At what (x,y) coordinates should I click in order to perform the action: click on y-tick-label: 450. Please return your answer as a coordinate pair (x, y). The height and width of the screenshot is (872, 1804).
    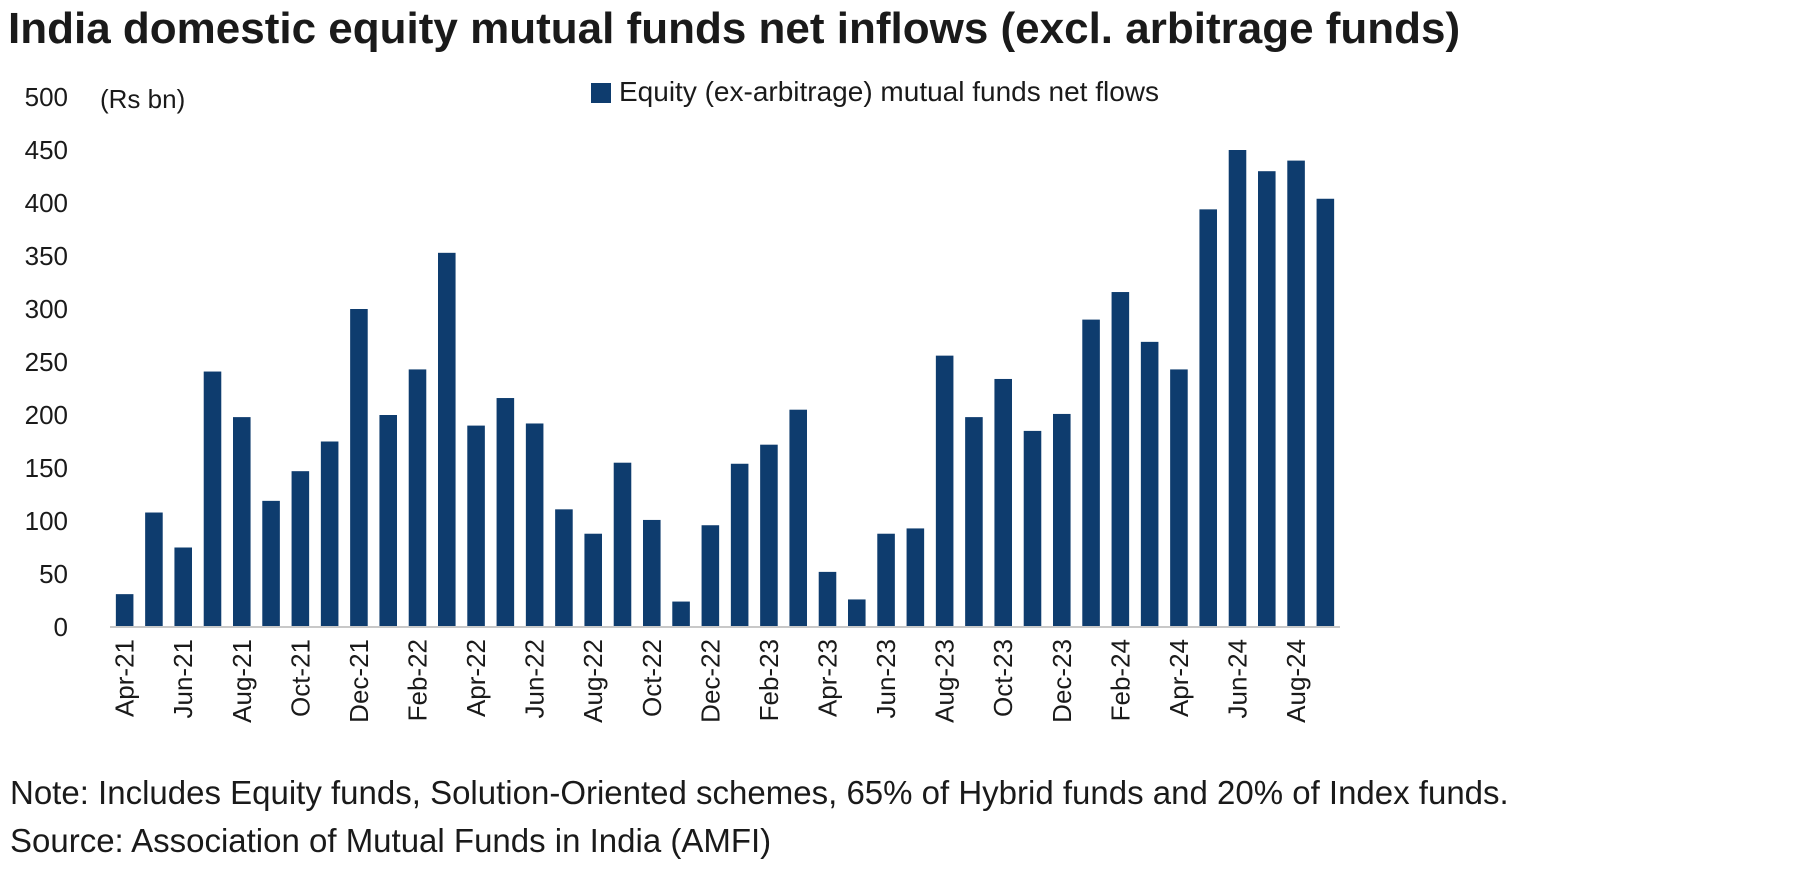
    Looking at the image, I should click on (46, 150).